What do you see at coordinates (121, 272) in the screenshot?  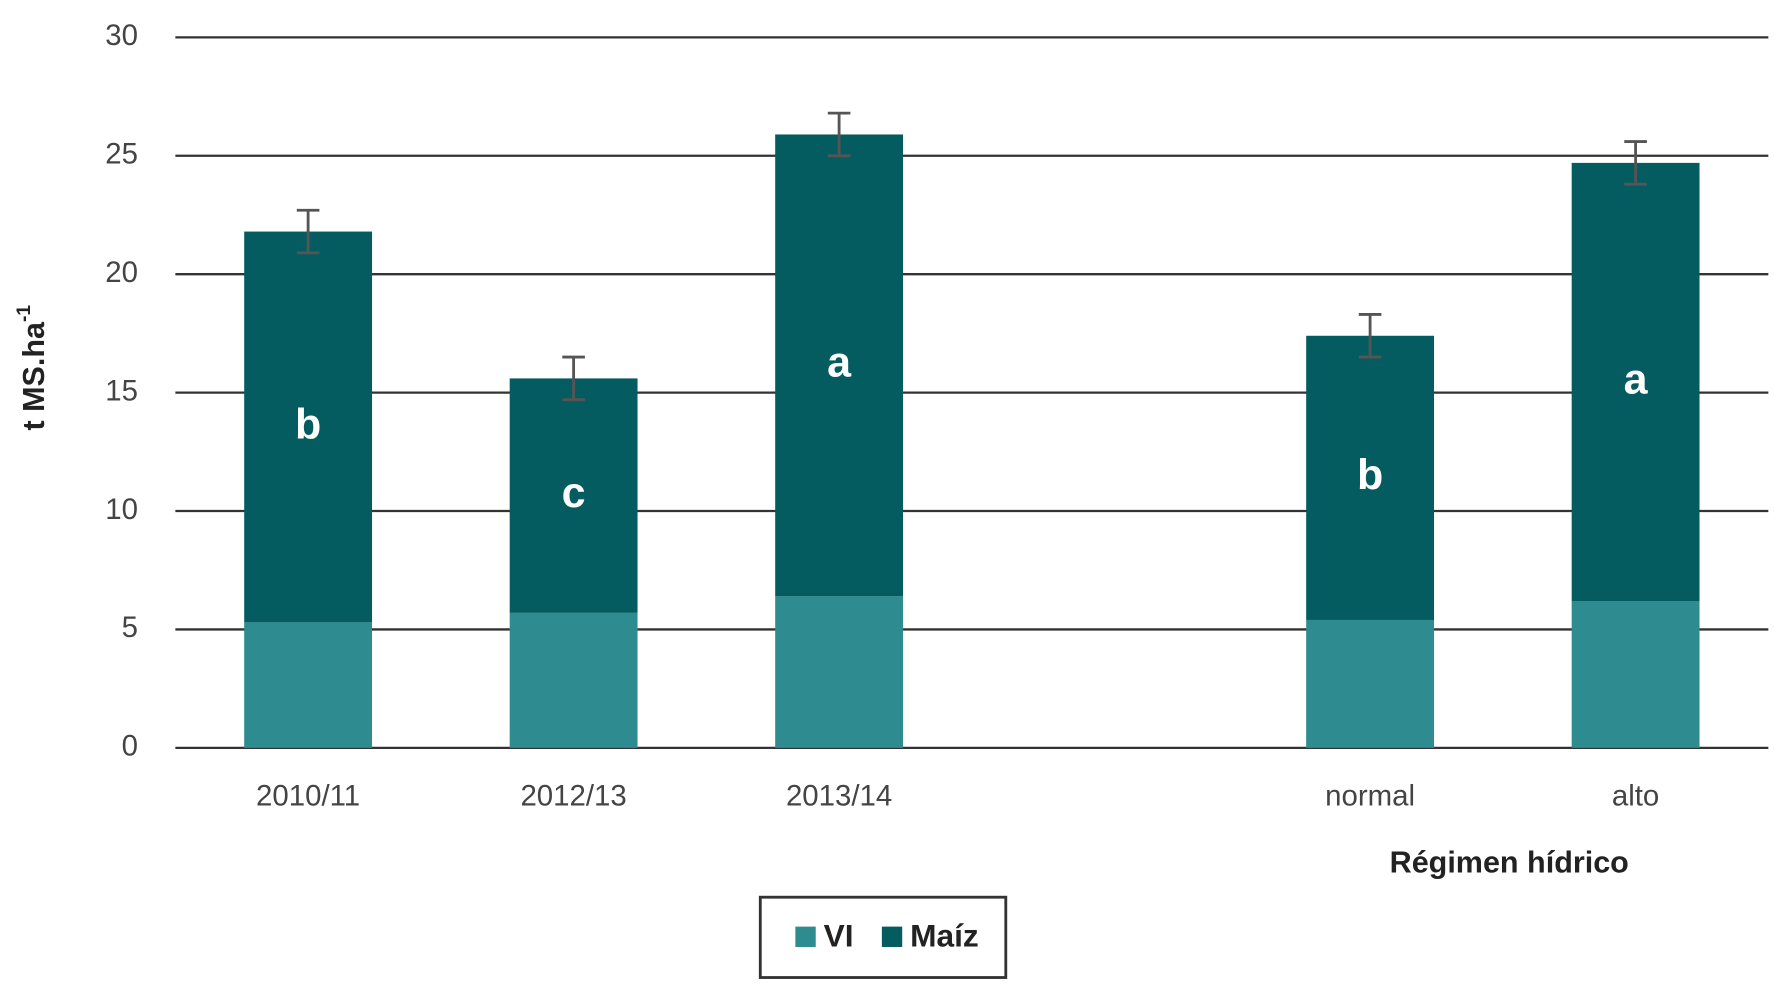 I see `y-tick-label: 20` at bounding box center [121, 272].